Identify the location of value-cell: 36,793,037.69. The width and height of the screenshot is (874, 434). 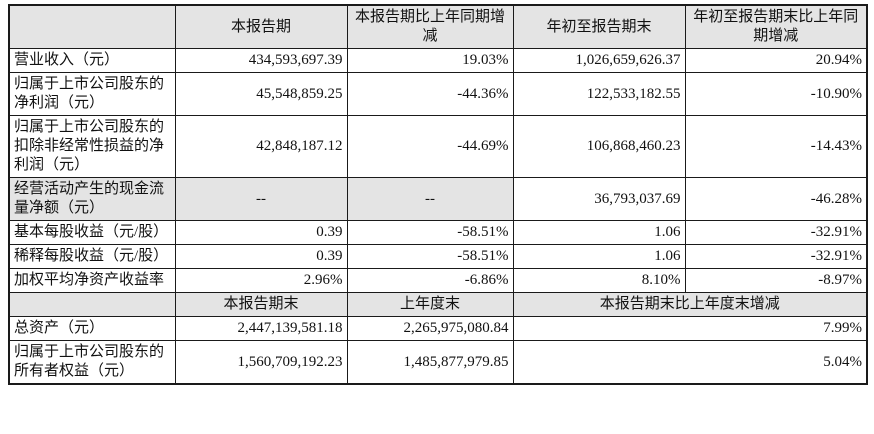
(599, 199).